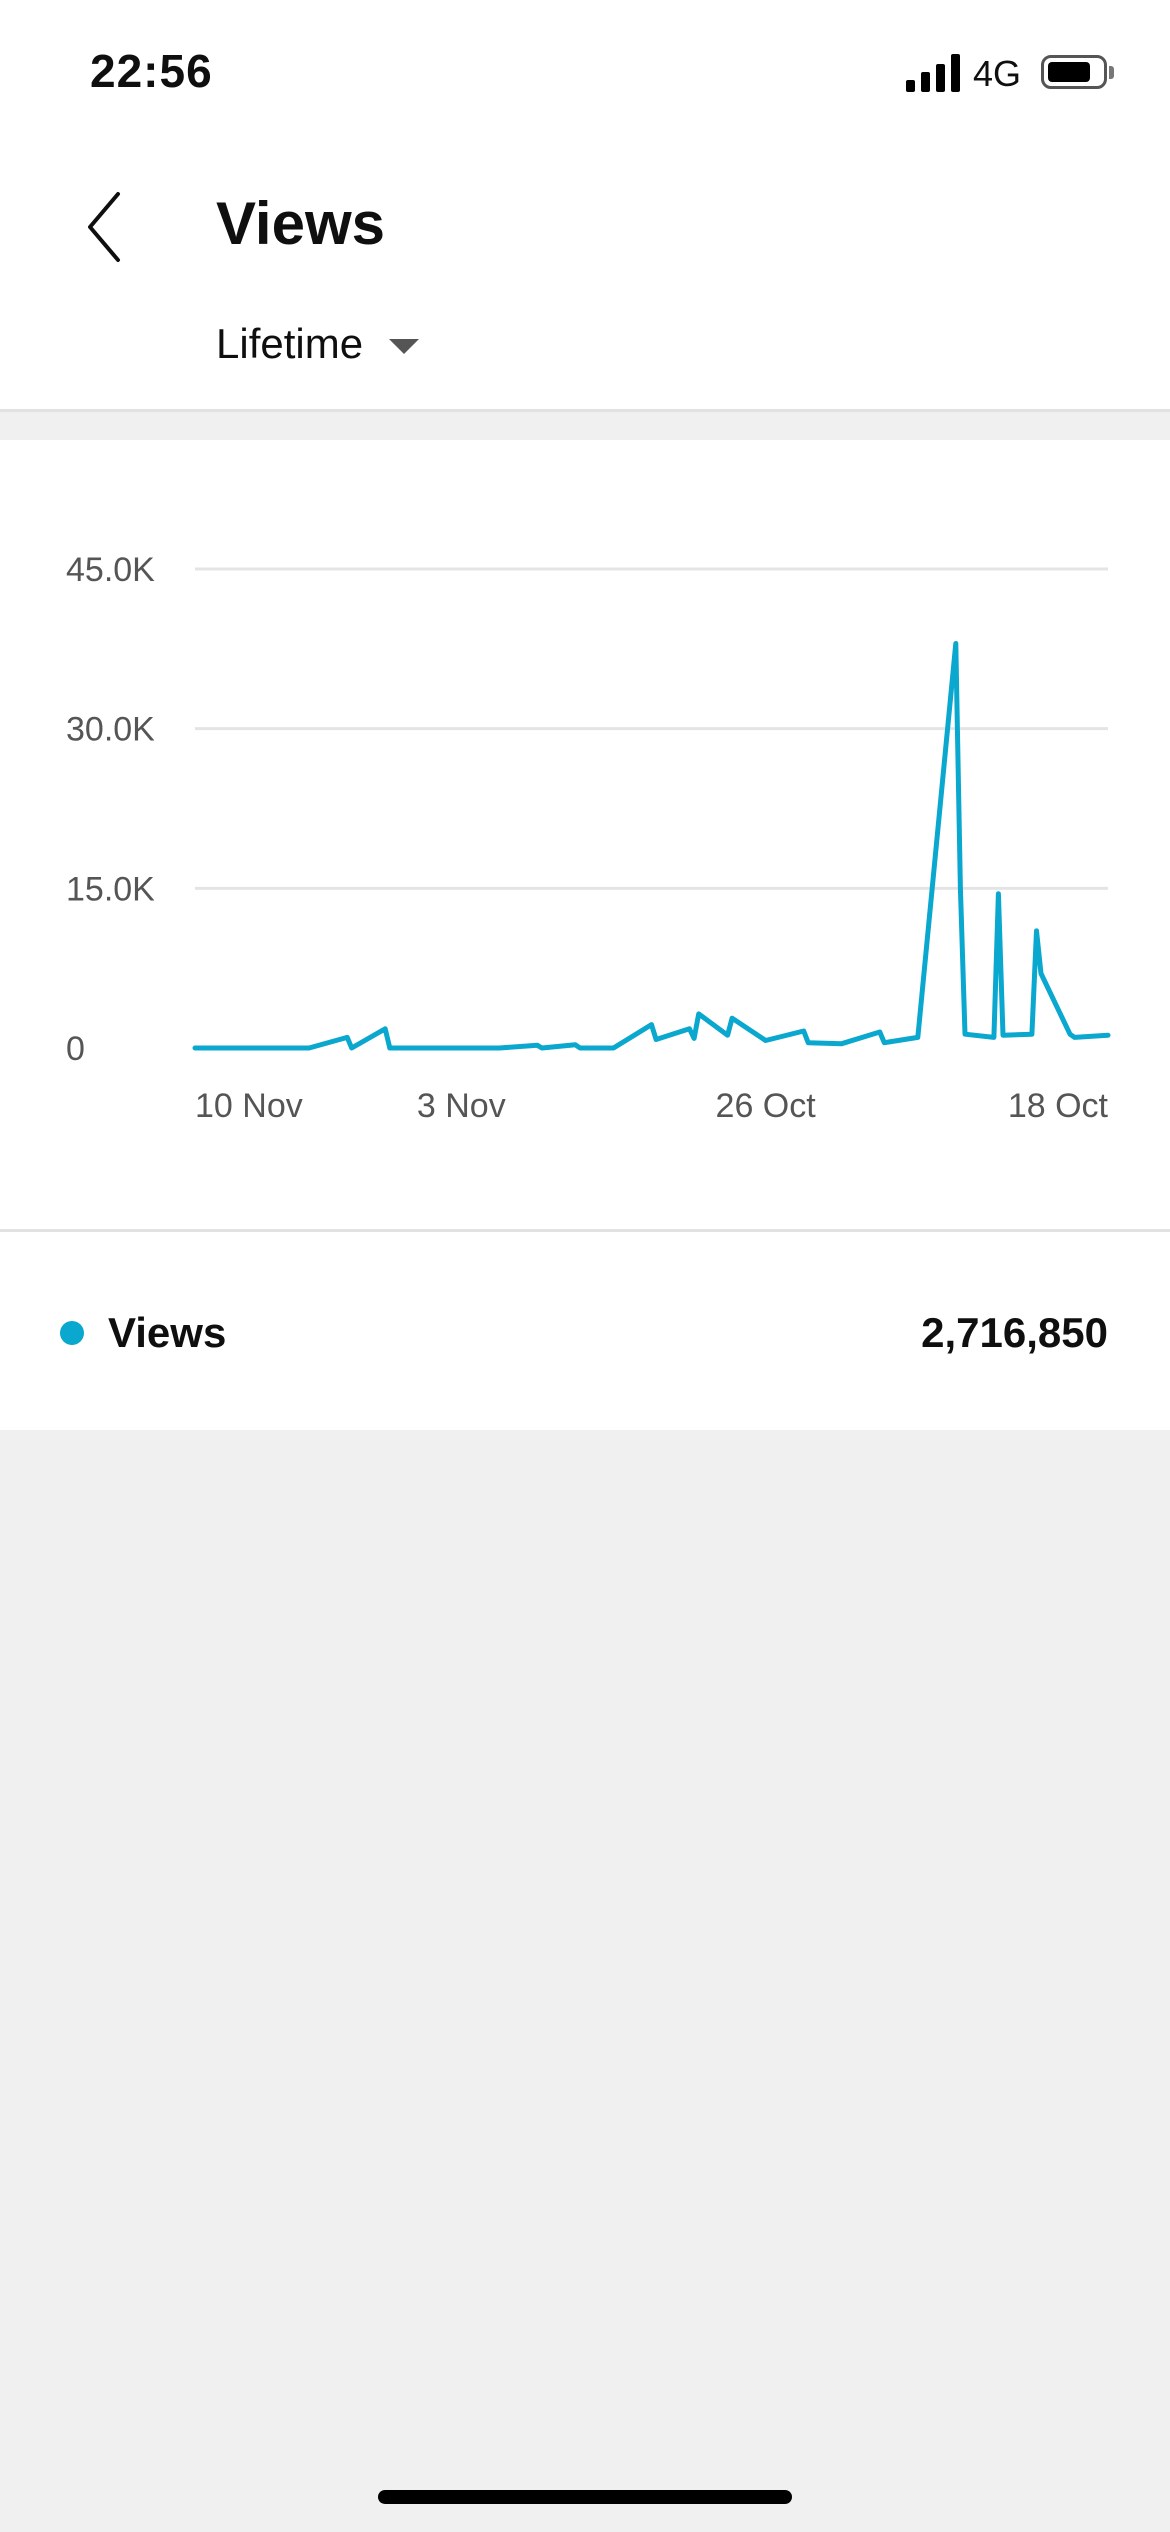 Image resolution: width=1170 pixels, height=2532 pixels. I want to click on battery-icon, so click(1074, 72).